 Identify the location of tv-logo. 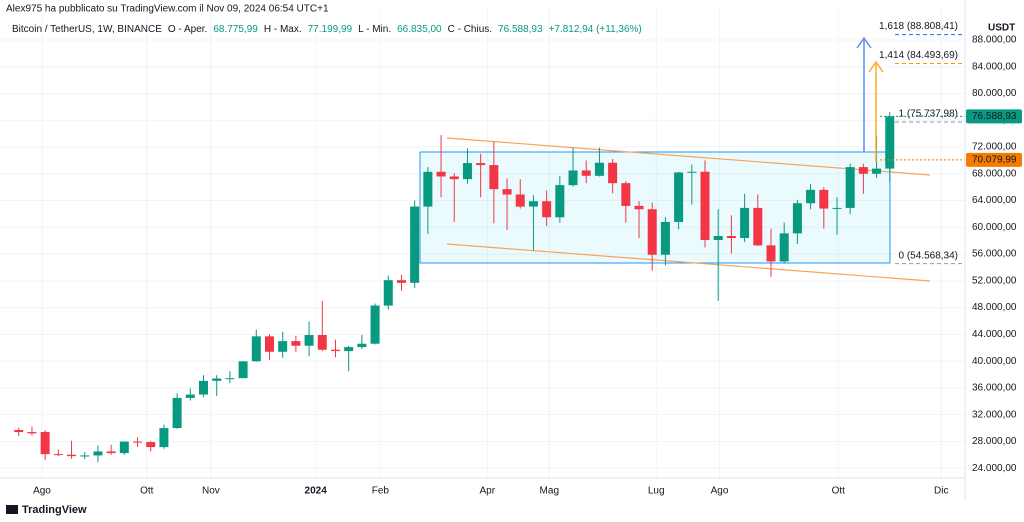
(12, 509).